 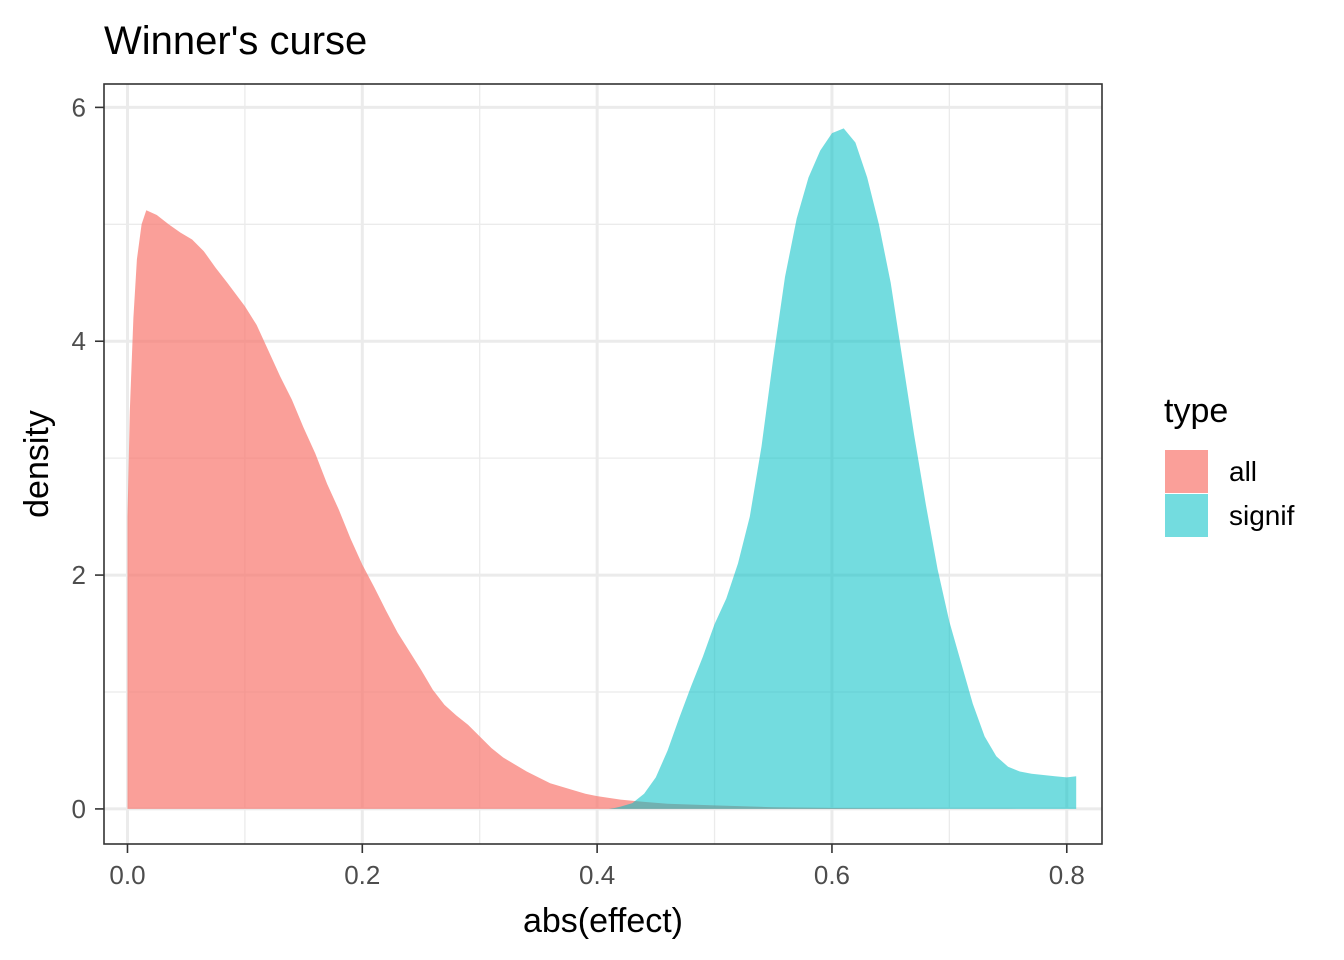 What do you see at coordinates (362, 875) in the screenshot?
I see `x-tick-label: 0.2` at bounding box center [362, 875].